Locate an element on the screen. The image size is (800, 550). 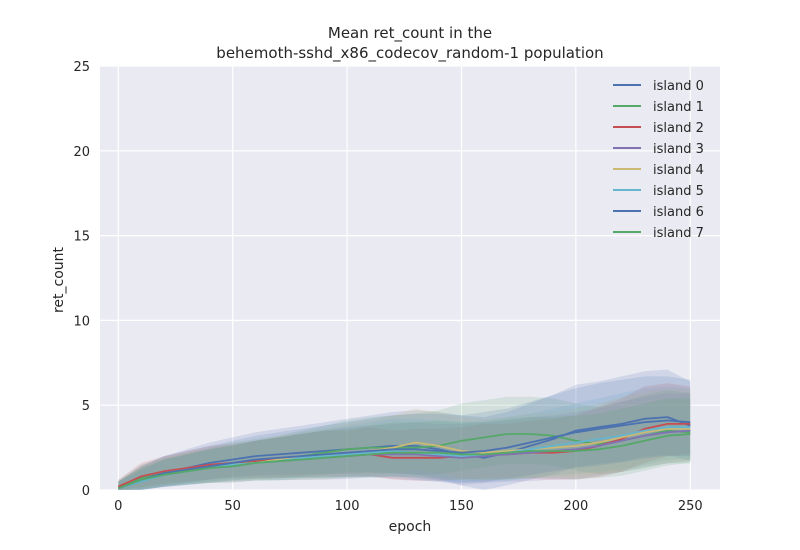
y-tick-label: 10 is located at coordinates (81, 321).